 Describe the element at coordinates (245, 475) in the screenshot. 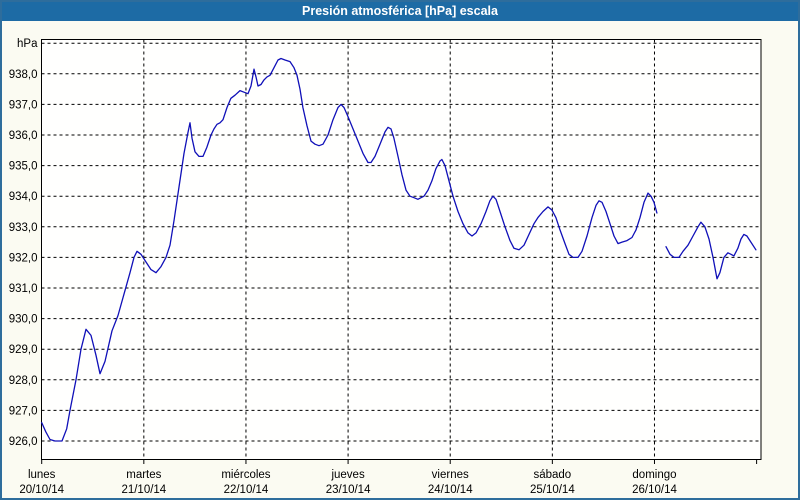

I see `x-axis-day-label: miércoles` at that location.